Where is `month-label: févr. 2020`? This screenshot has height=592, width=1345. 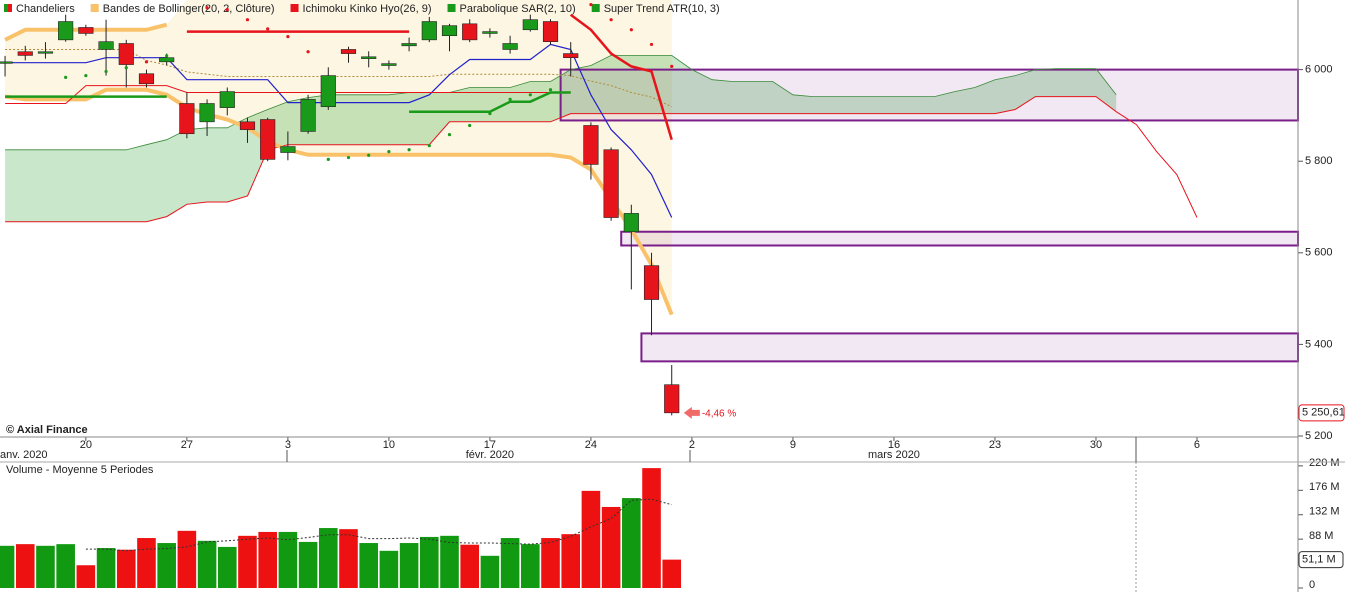
month-label: févr. 2020 is located at coordinates (490, 455).